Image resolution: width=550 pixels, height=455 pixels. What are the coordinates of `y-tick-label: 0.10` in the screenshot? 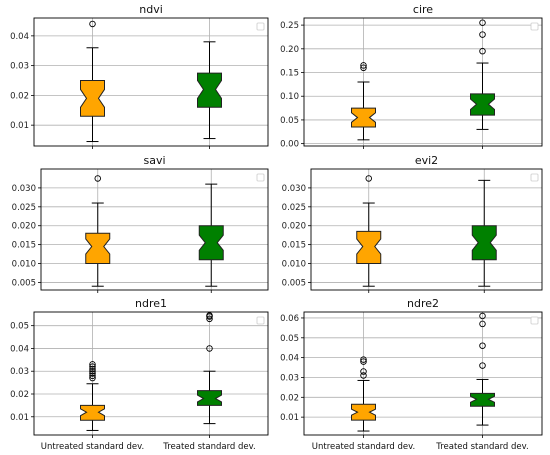 It's located at (289, 97).